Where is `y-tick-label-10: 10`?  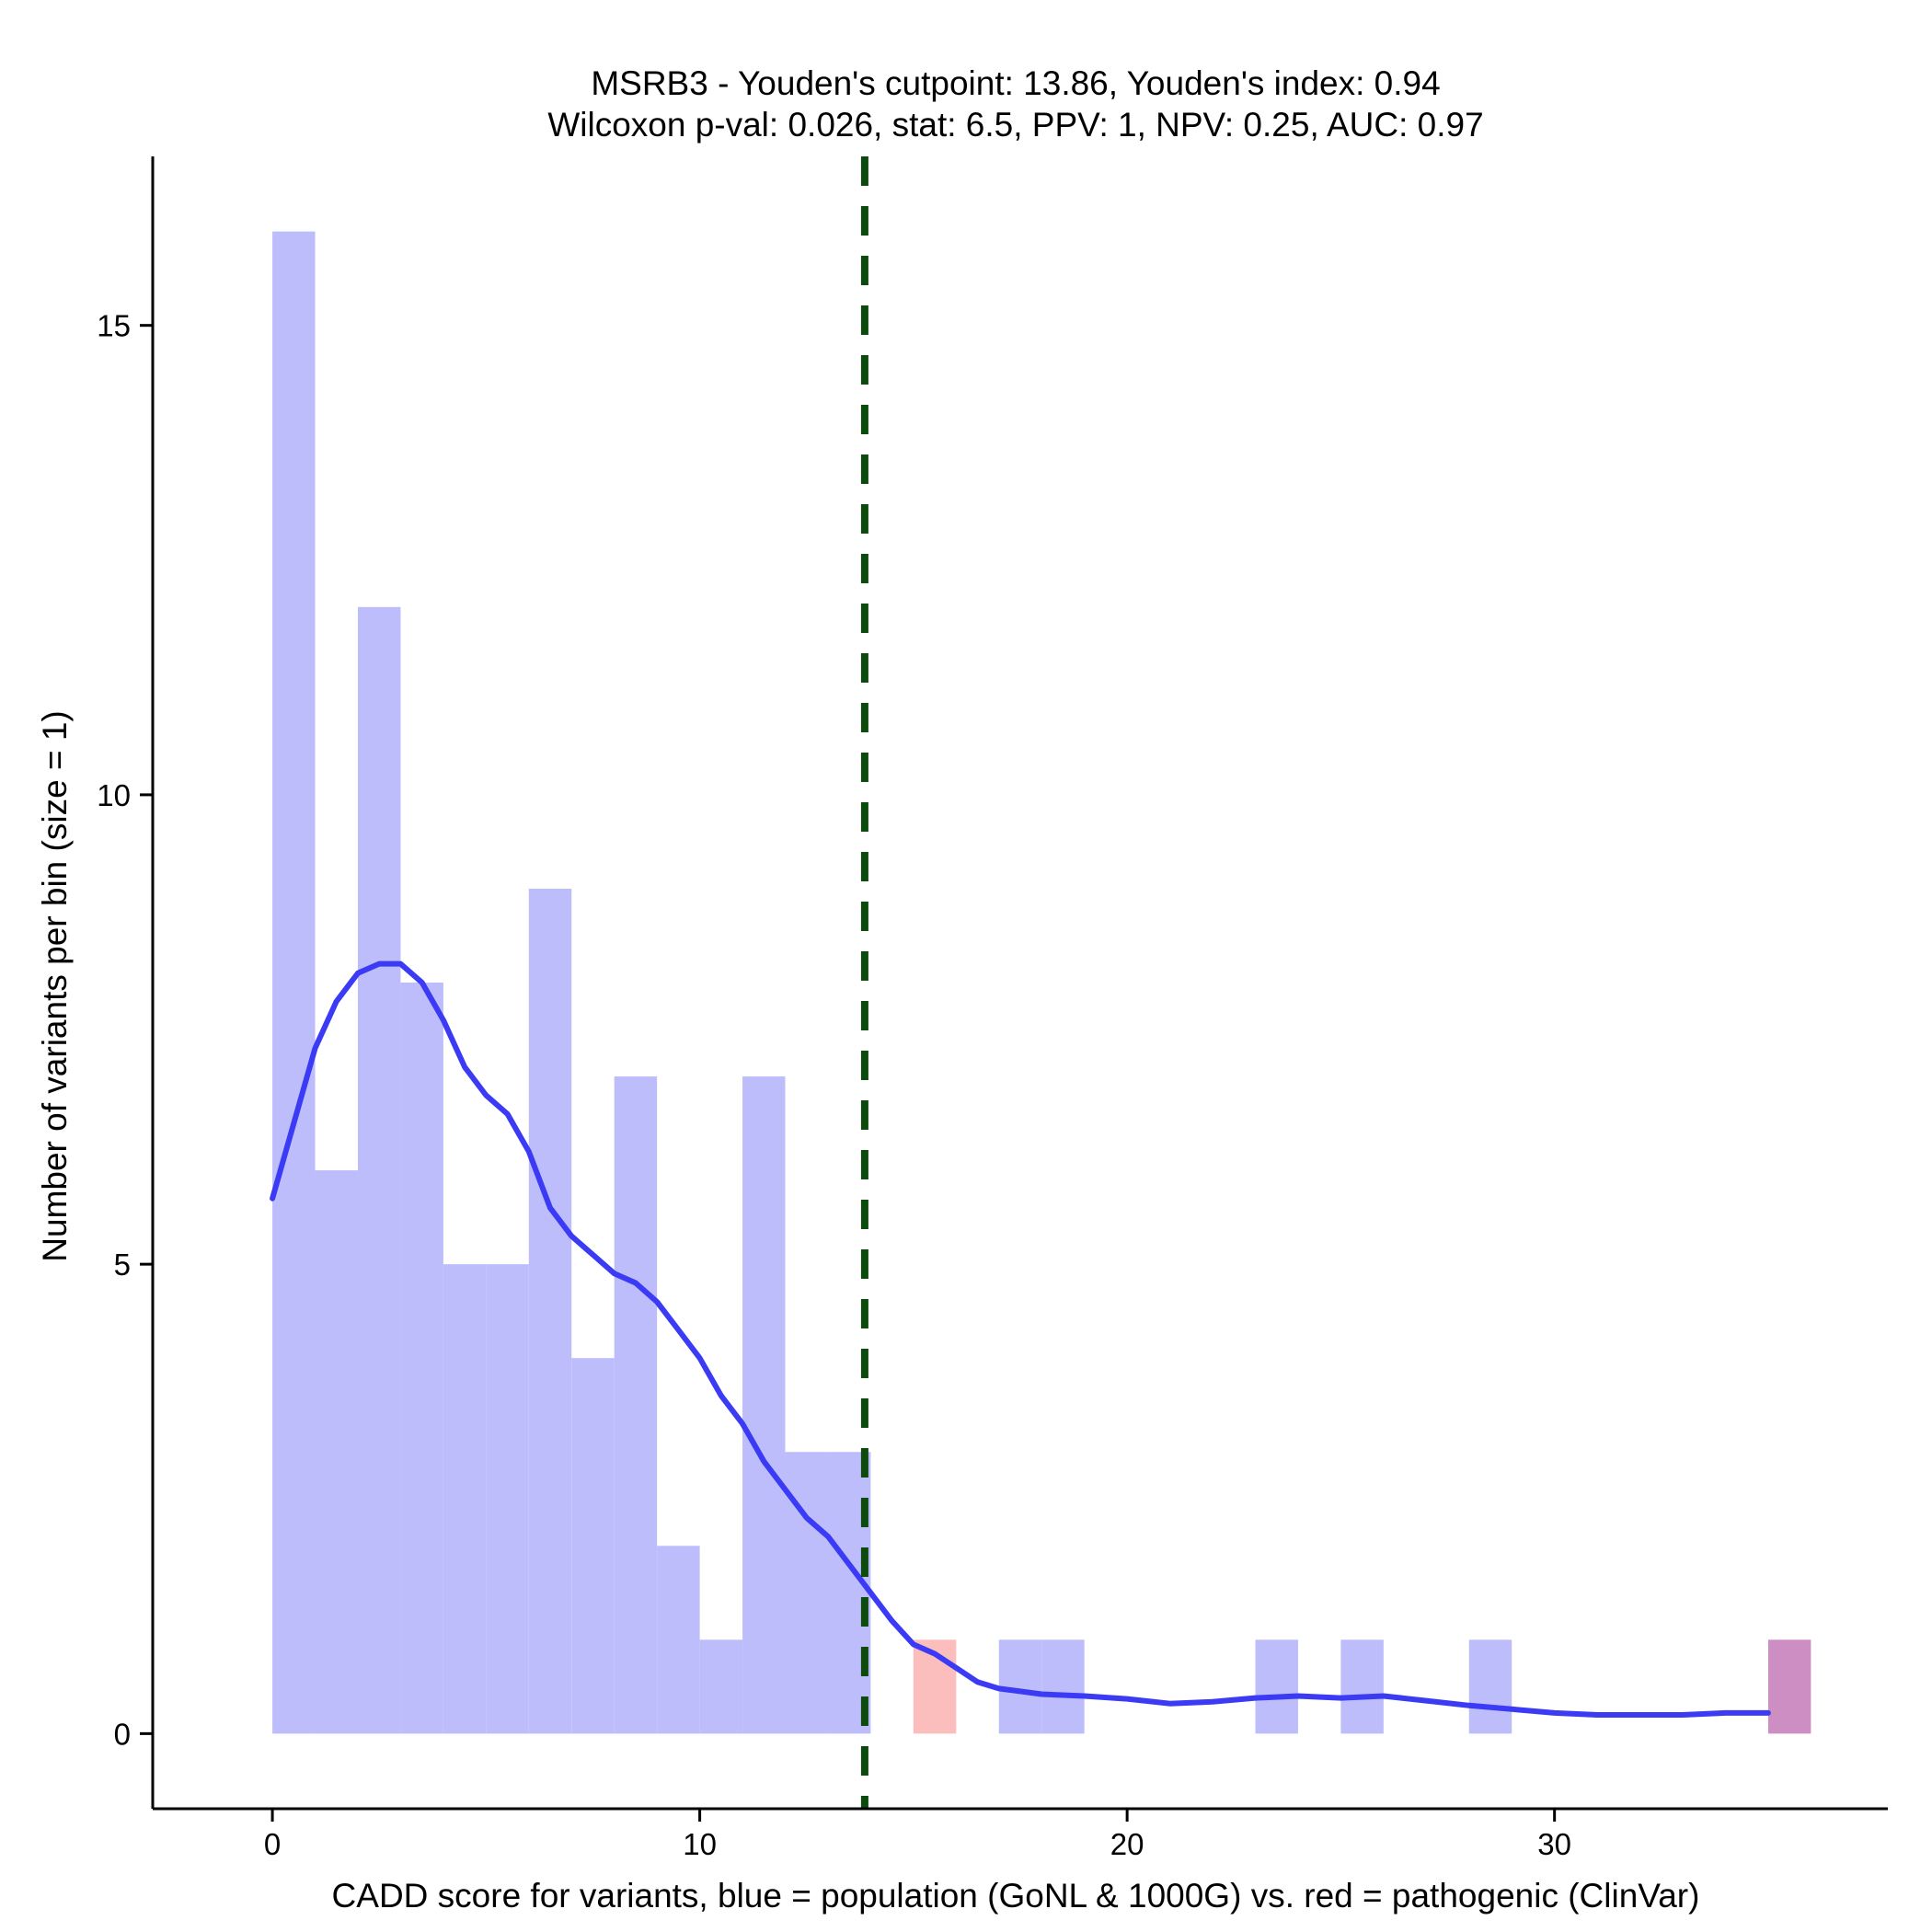
y-tick-label-10: 10 is located at coordinates (114, 795).